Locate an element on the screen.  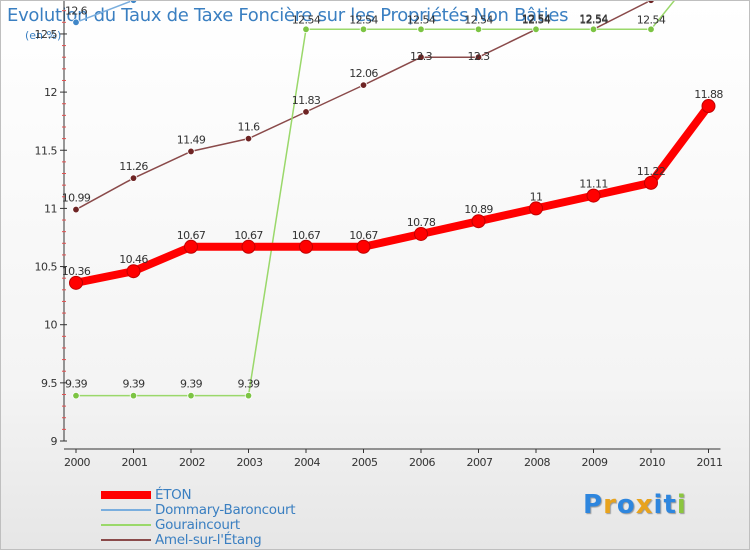
x-tick-label: 2011 is located at coordinates (710, 462).